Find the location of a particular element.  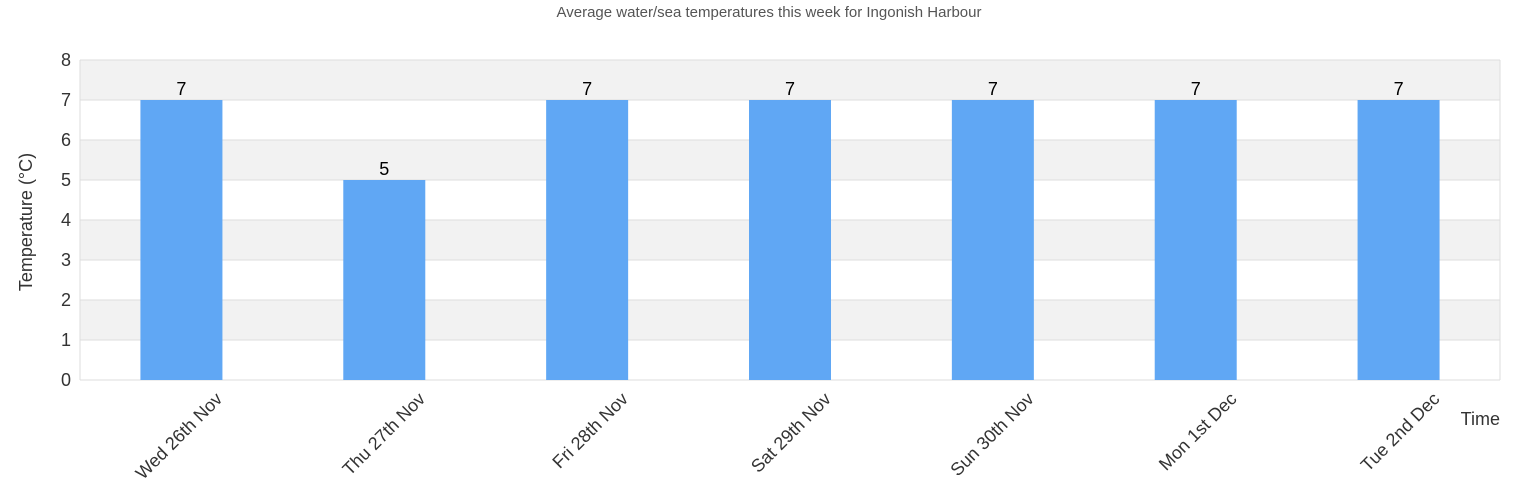

x-tick-label: Fri 28th Nov is located at coordinates (589, 430).